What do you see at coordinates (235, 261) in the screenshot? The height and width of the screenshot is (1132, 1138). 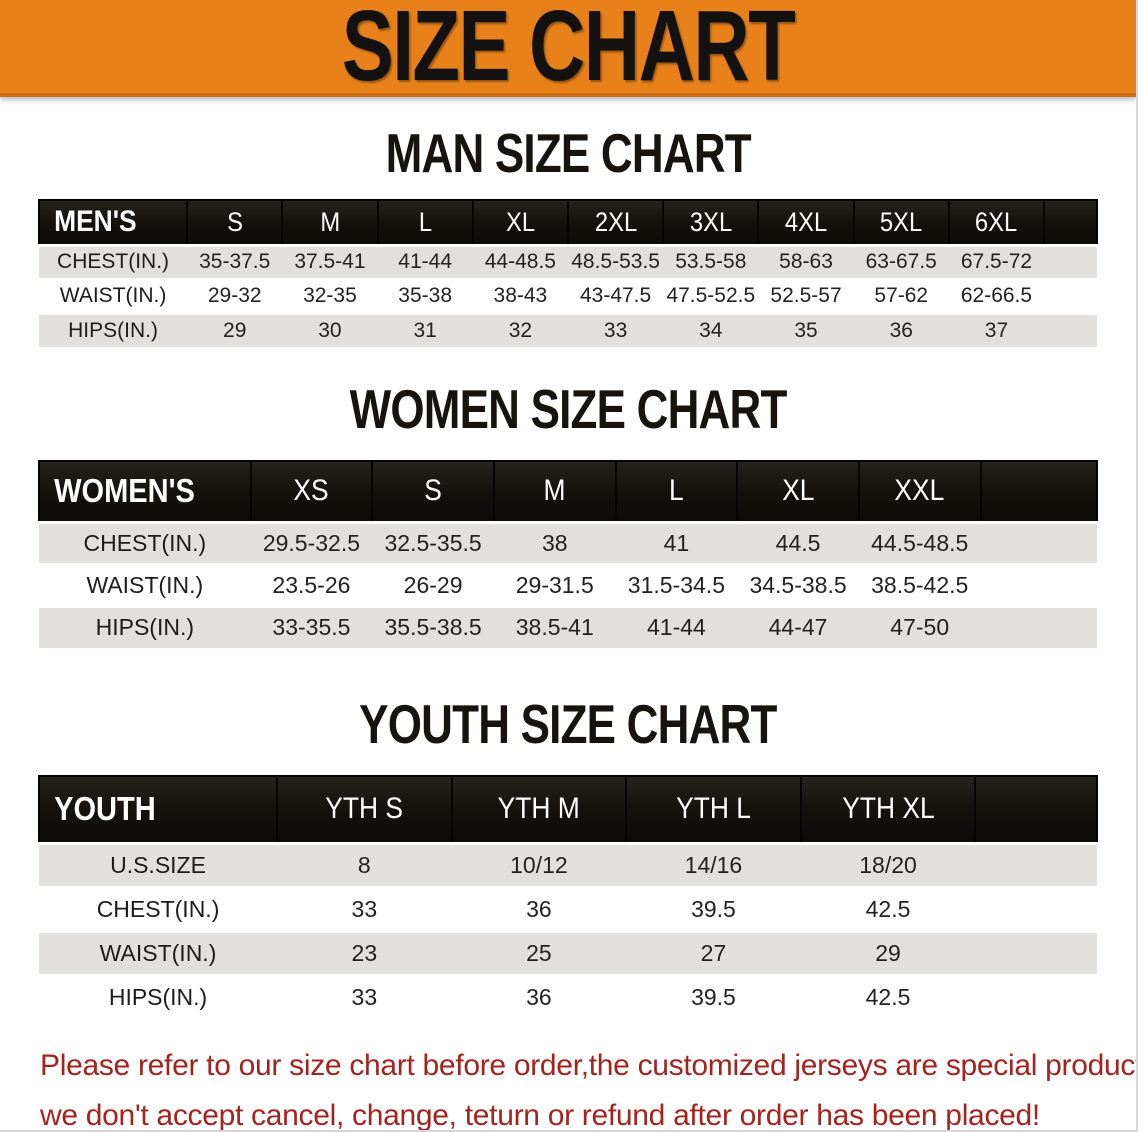 I see `cell-value: 35-37.5` at bounding box center [235, 261].